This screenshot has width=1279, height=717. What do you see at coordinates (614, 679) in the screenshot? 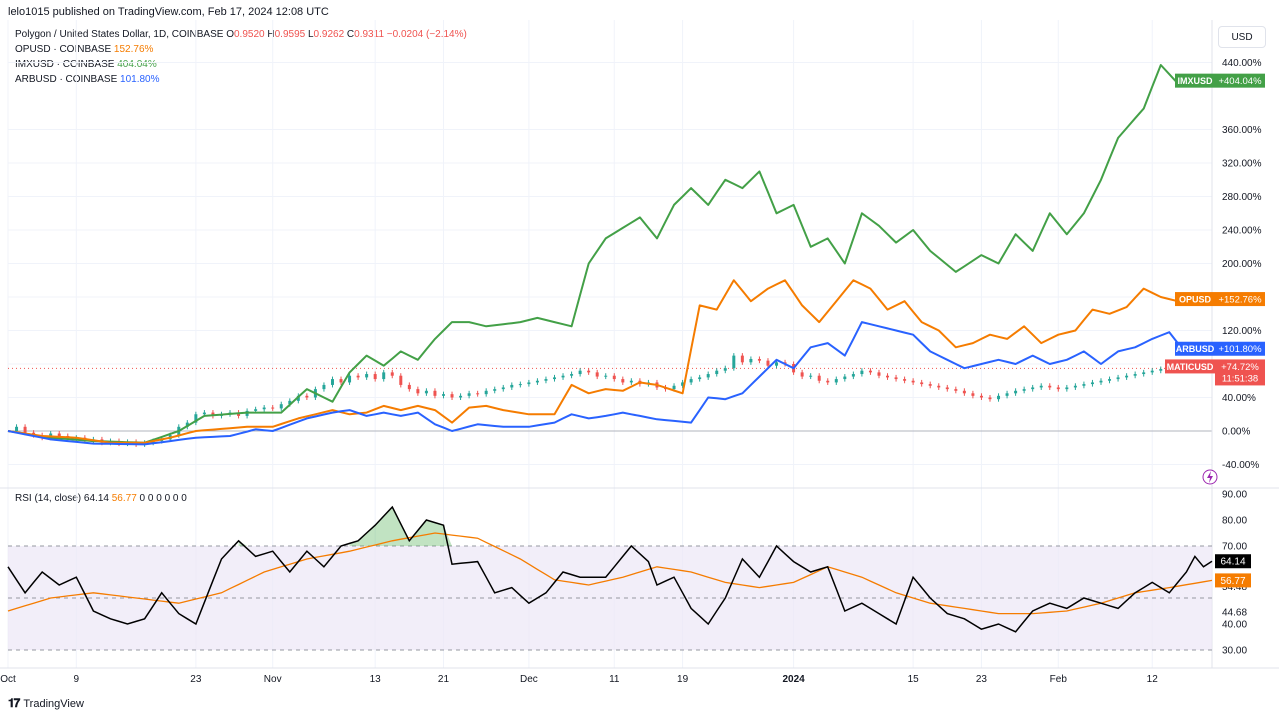
I see `time-tick-label: 11` at bounding box center [614, 679].